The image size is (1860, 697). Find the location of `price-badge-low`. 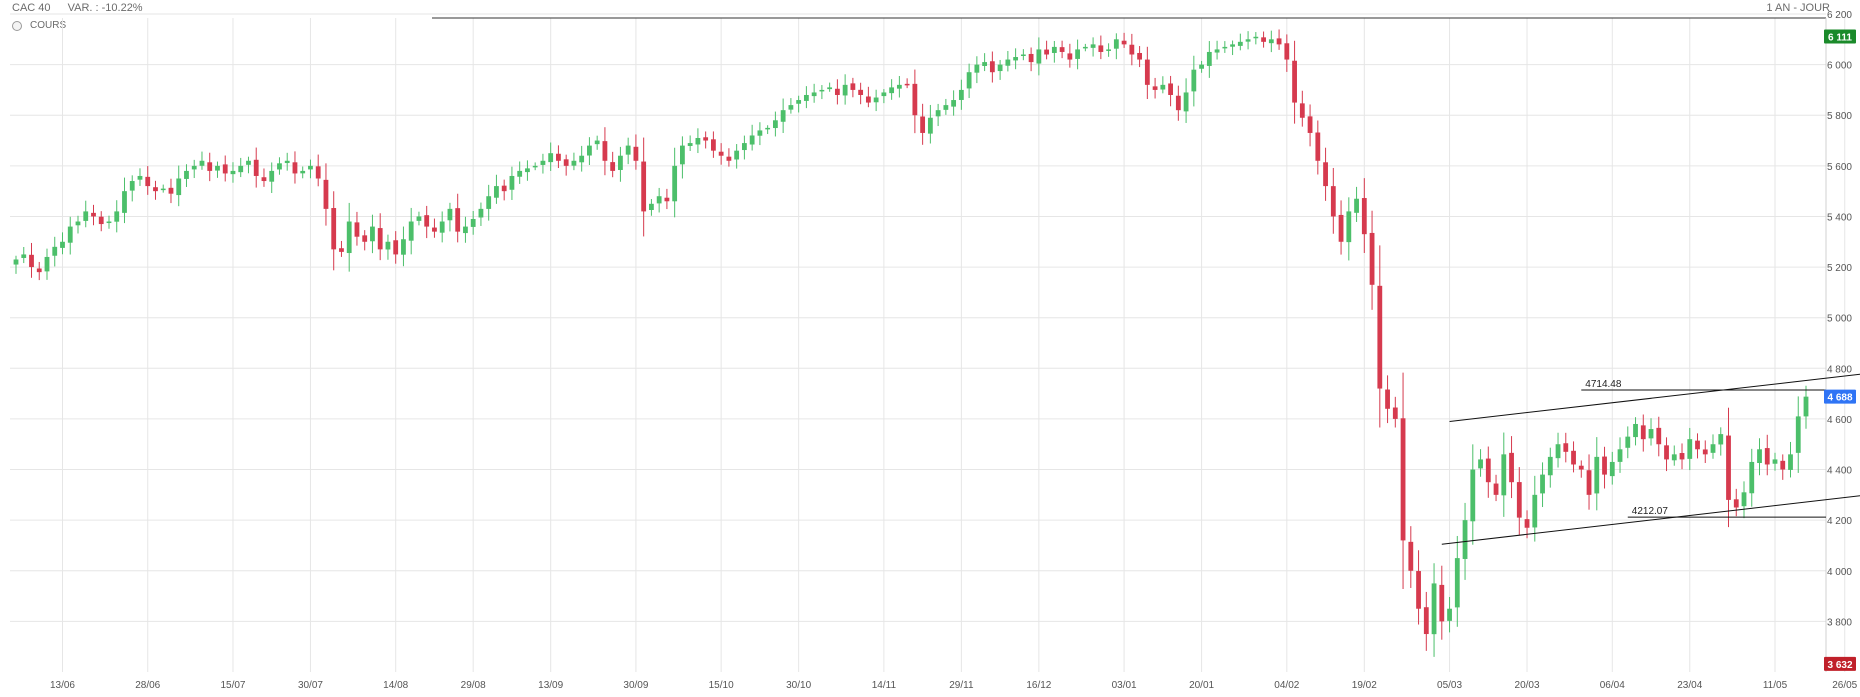

price-badge-low is located at coordinates (1840, 663).